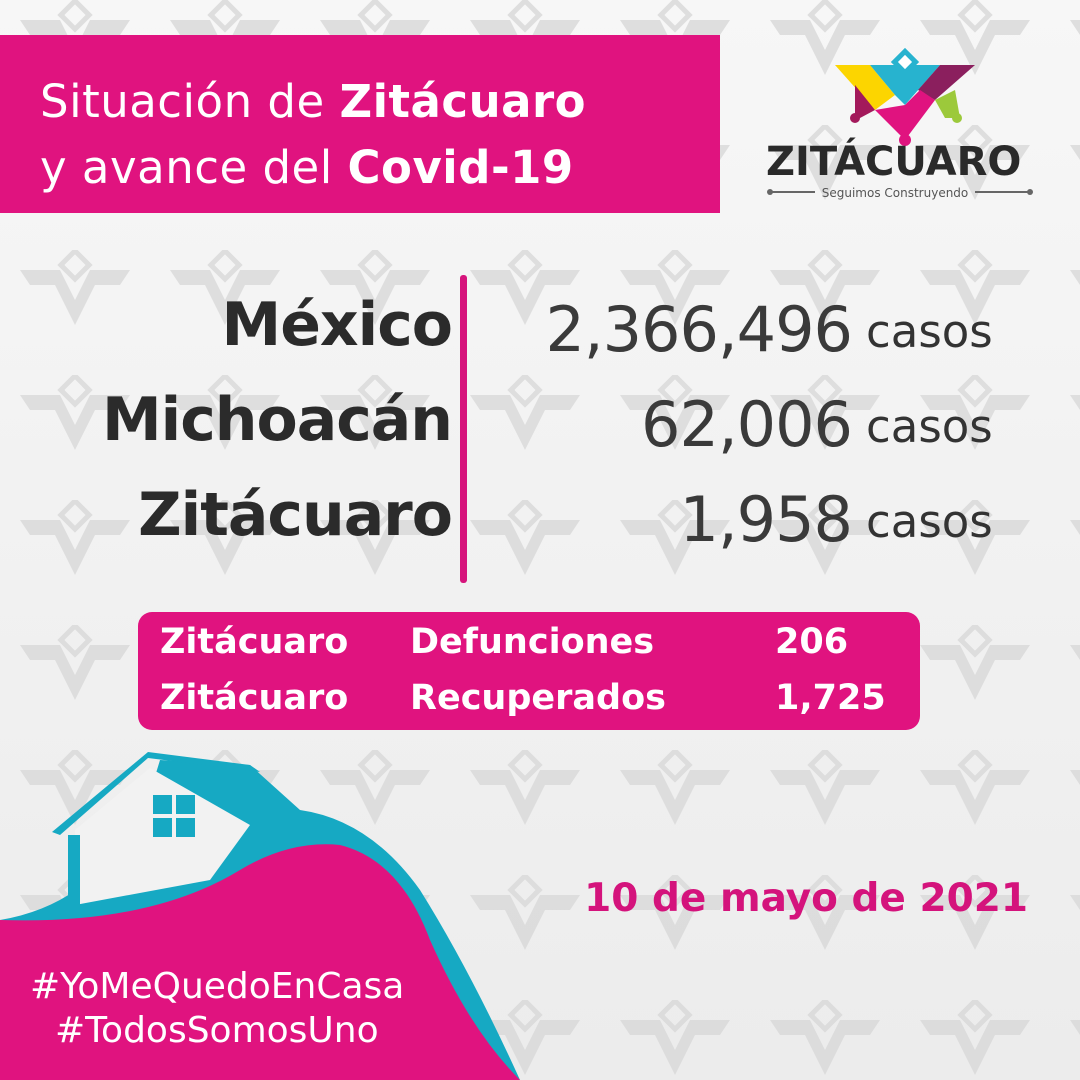 The image size is (1080, 1080). I want to click on stat-cases-mexico: 2,366,496, so click(699, 329).